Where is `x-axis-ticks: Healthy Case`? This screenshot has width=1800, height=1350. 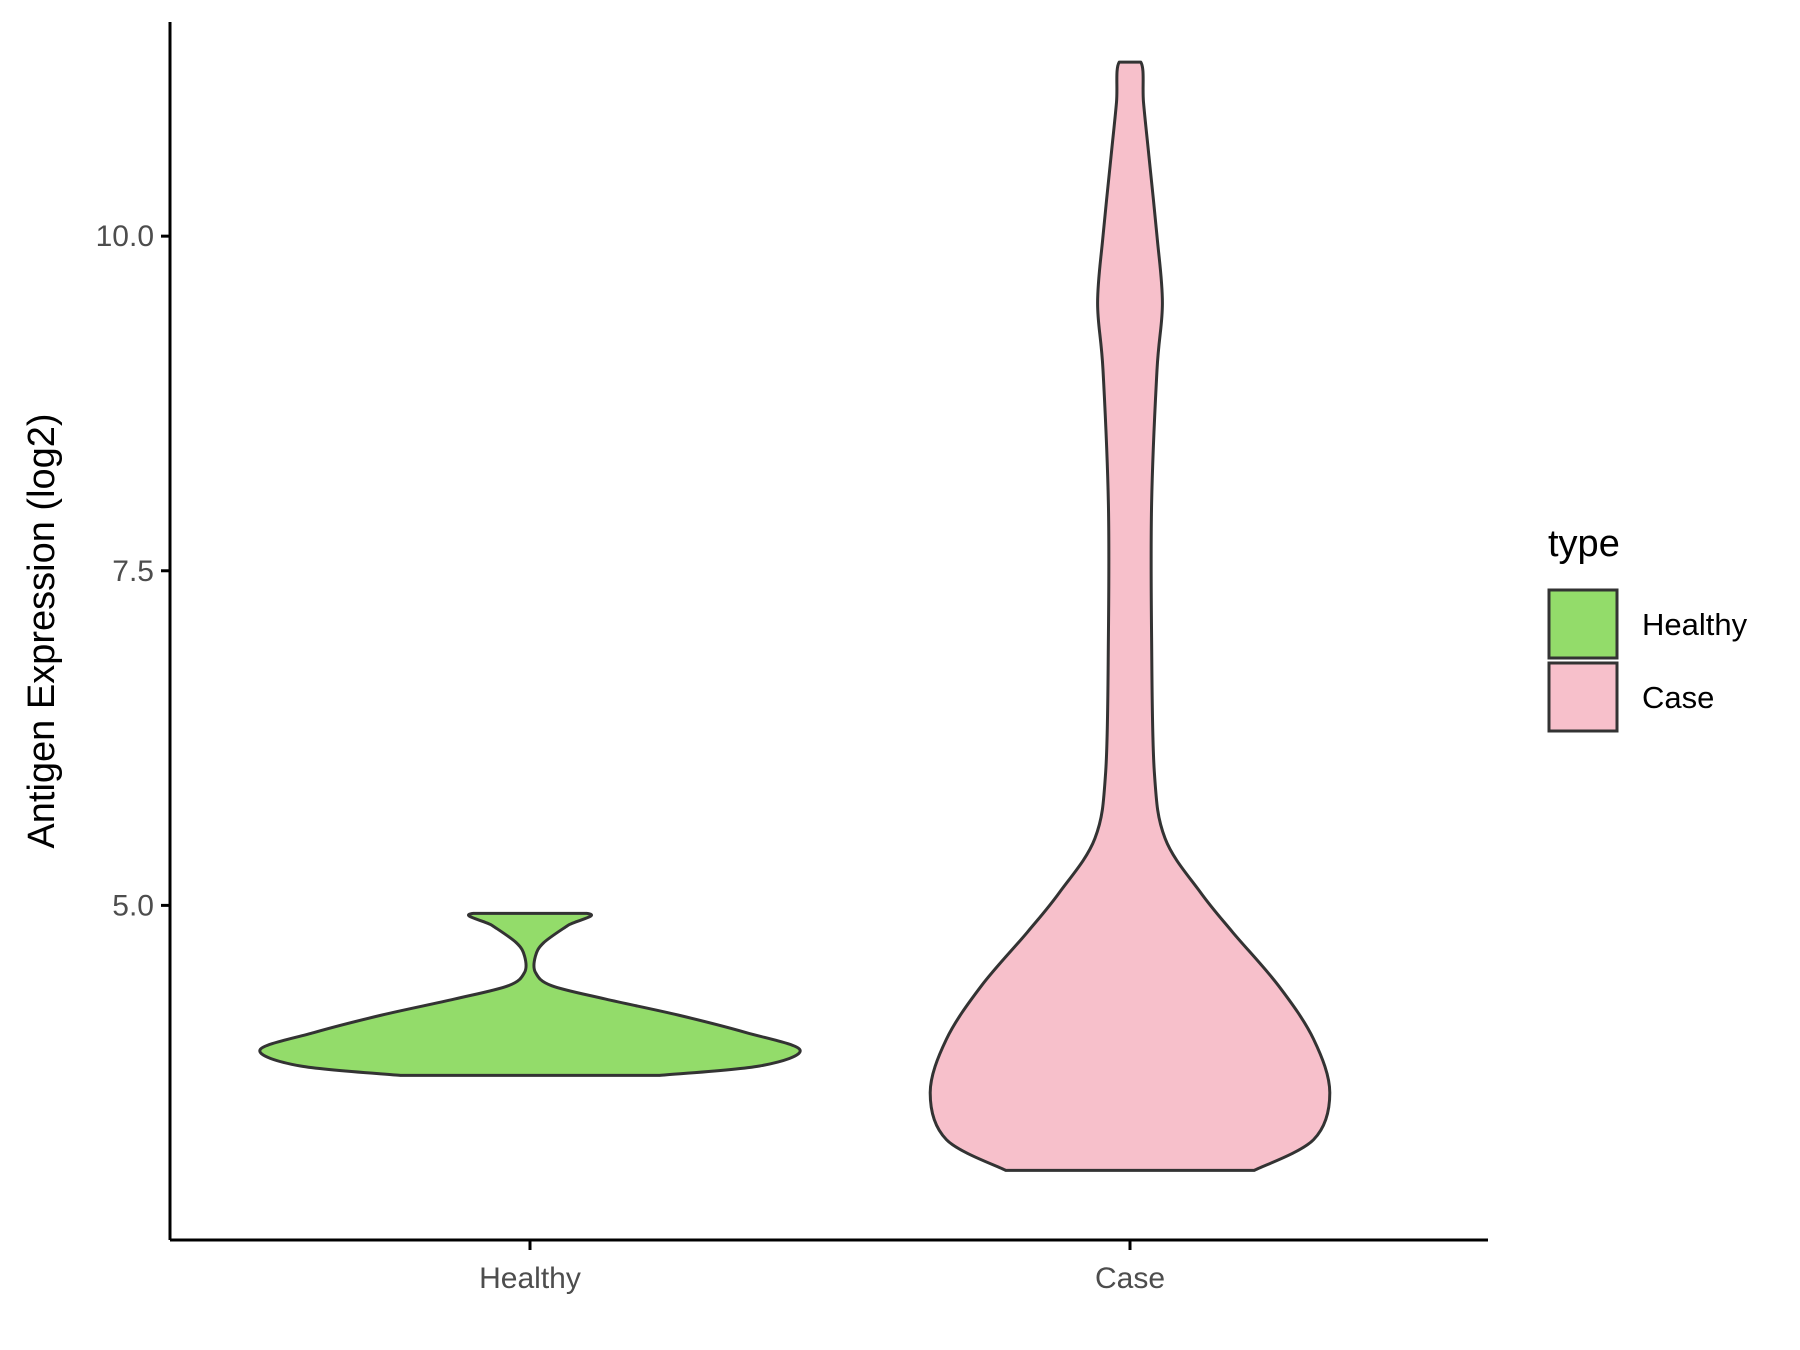
x-axis-ticks: Healthy Case is located at coordinates (822, 1267).